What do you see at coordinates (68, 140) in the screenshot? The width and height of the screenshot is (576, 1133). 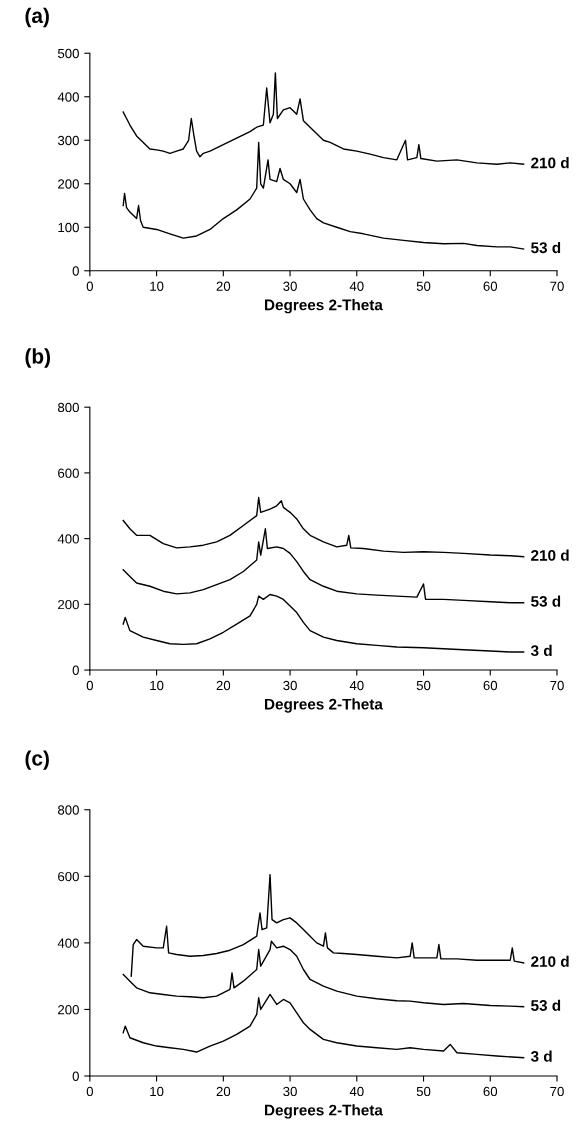 I see `y-tick-label: 300` at bounding box center [68, 140].